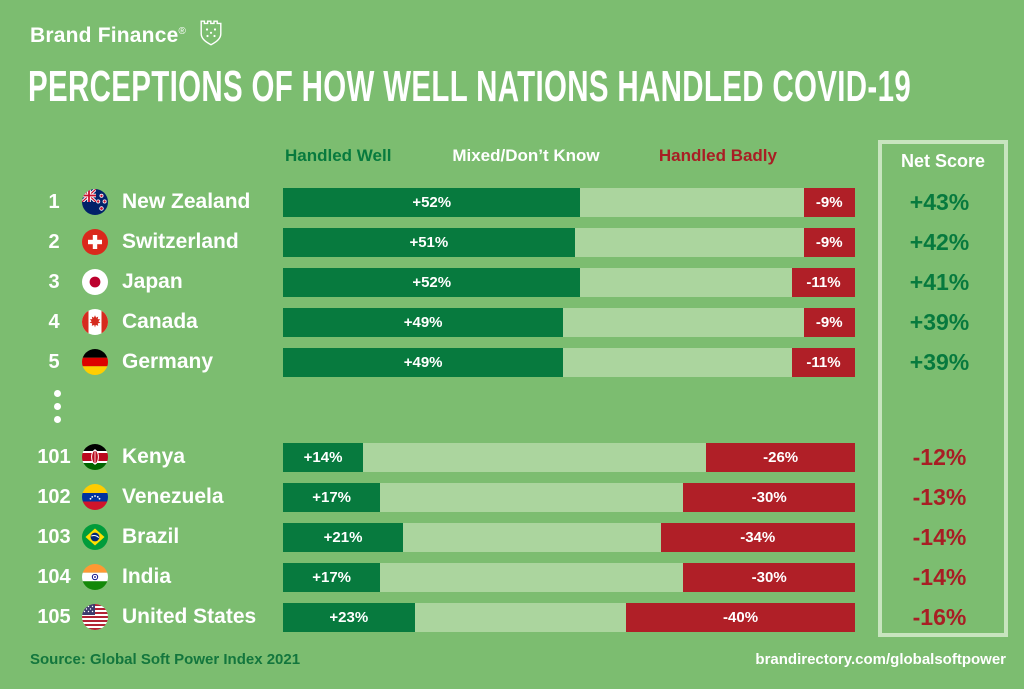 The height and width of the screenshot is (689, 1024). What do you see at coordinates (54, 241) in the screenshot?
I see `rank-label: 2` at bounding box center [54, 241].